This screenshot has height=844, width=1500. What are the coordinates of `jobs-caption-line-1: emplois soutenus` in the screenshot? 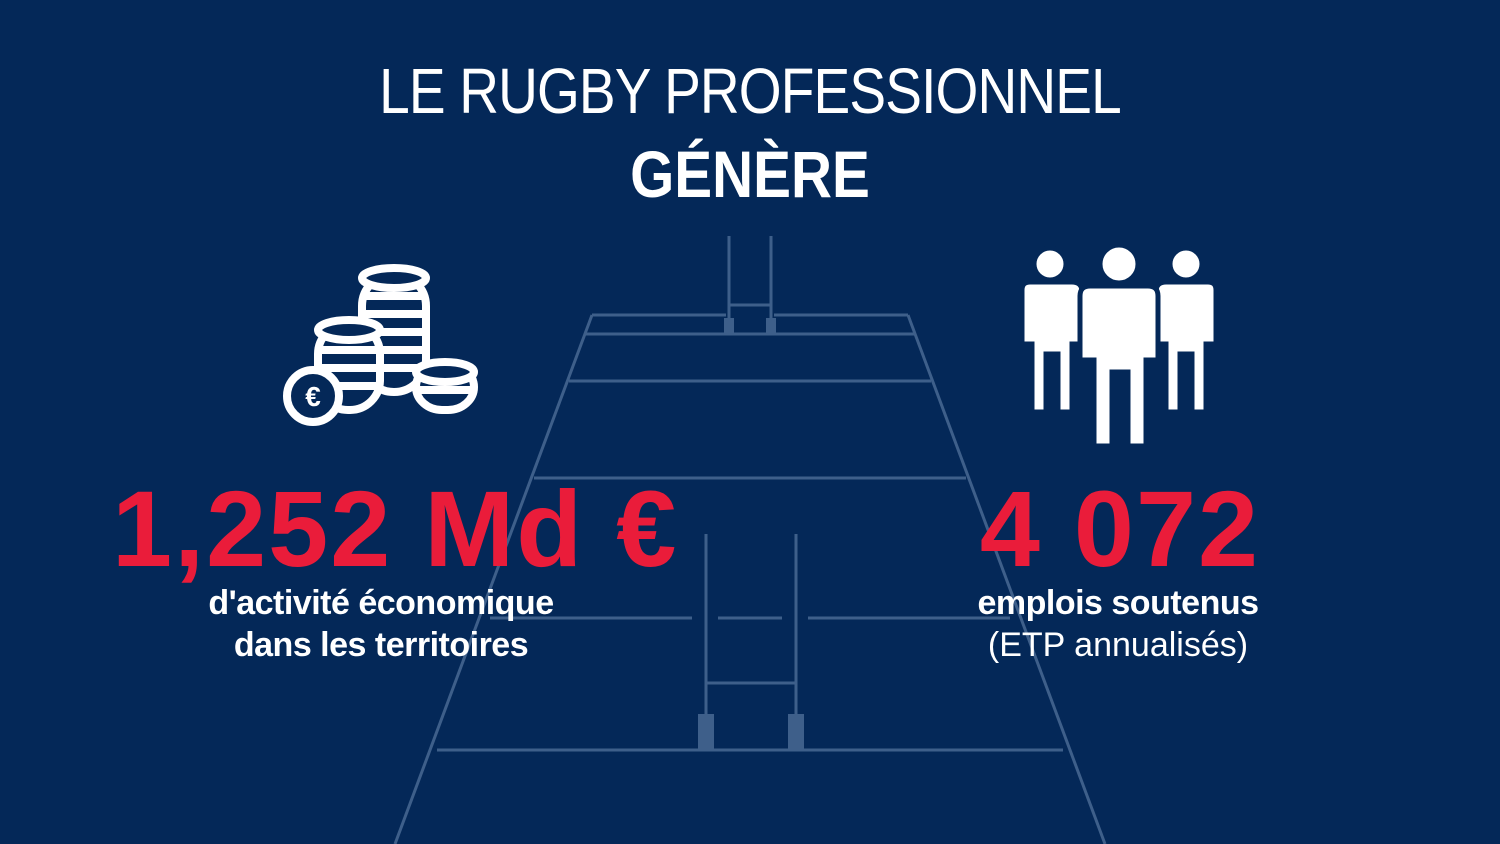 It's located at (1118, 603).